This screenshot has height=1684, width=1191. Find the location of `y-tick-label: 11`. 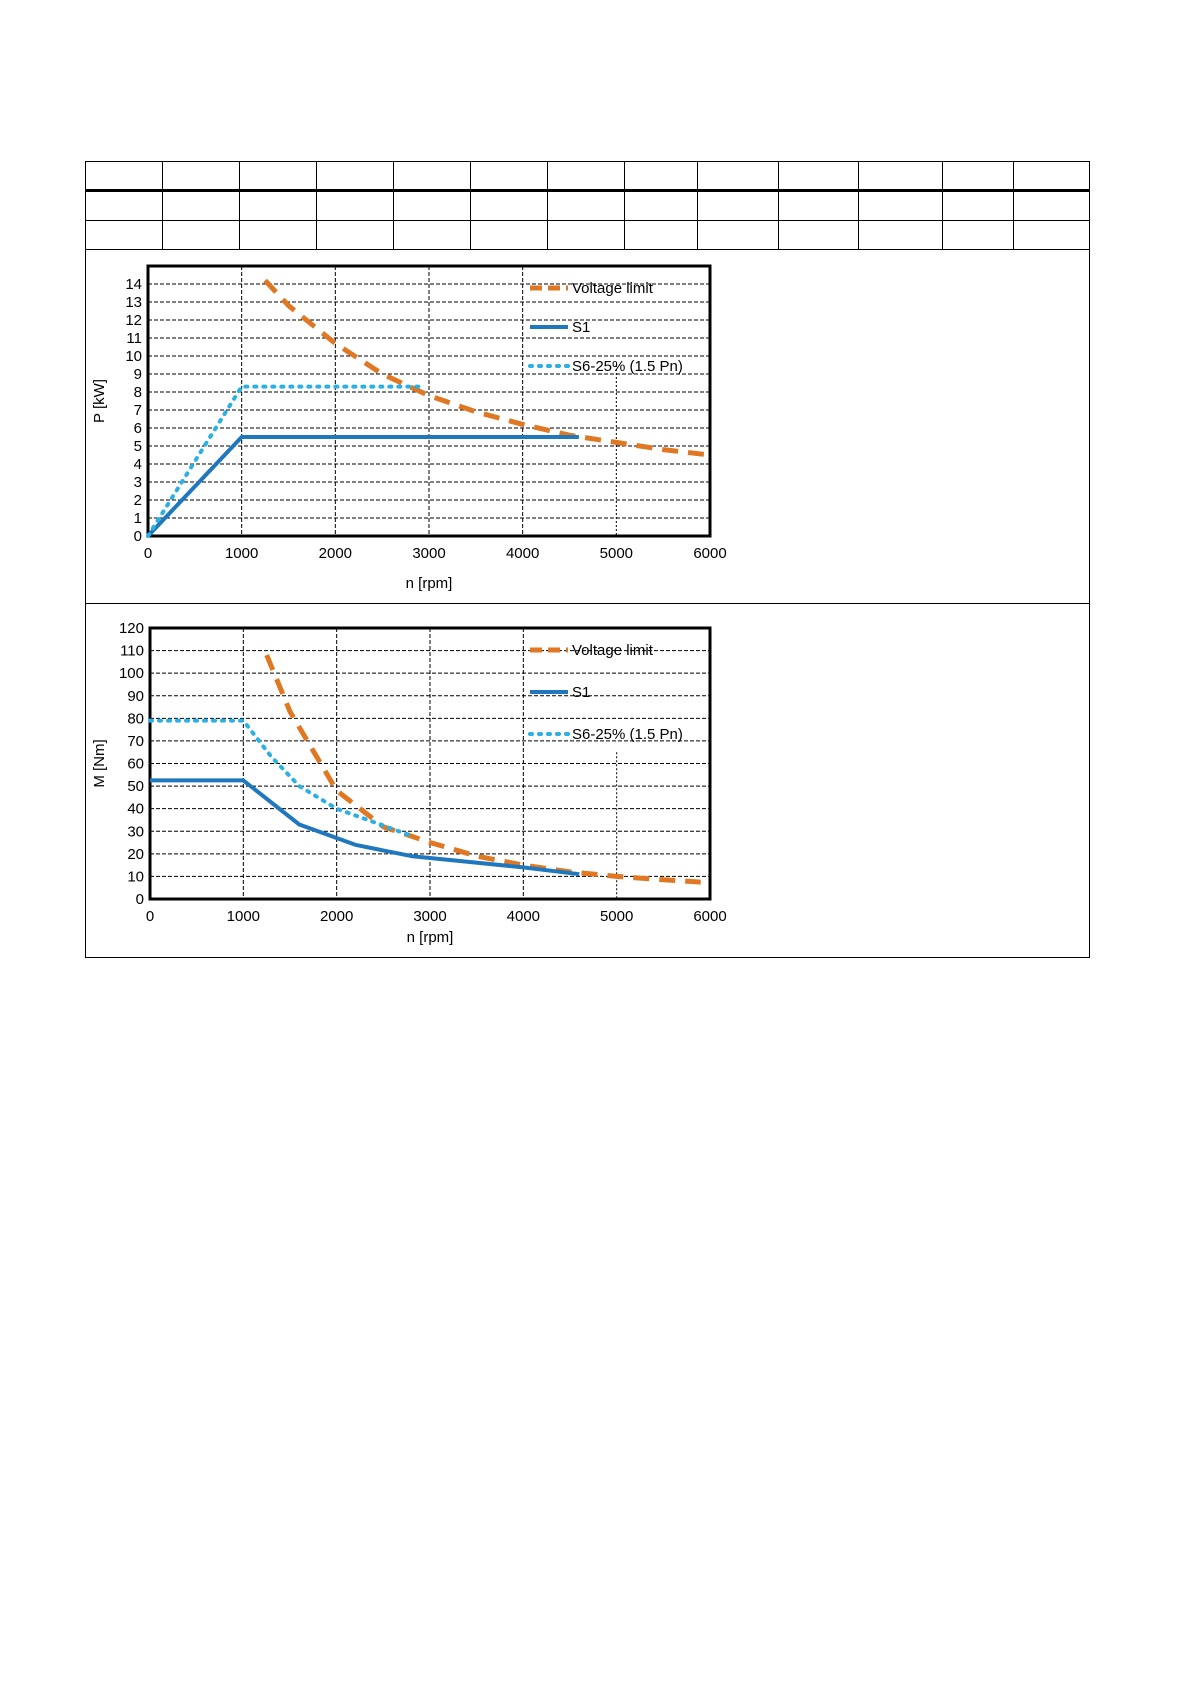

y-tick-label: 11 is located at coordinates (134, 338).